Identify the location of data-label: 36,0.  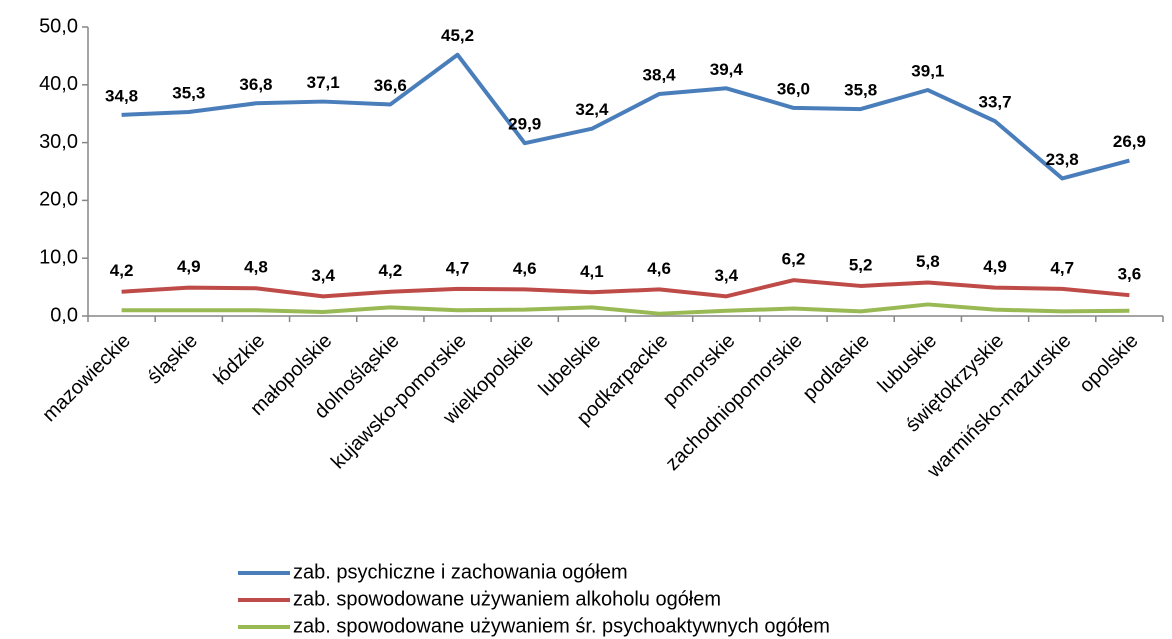
(793, 88).